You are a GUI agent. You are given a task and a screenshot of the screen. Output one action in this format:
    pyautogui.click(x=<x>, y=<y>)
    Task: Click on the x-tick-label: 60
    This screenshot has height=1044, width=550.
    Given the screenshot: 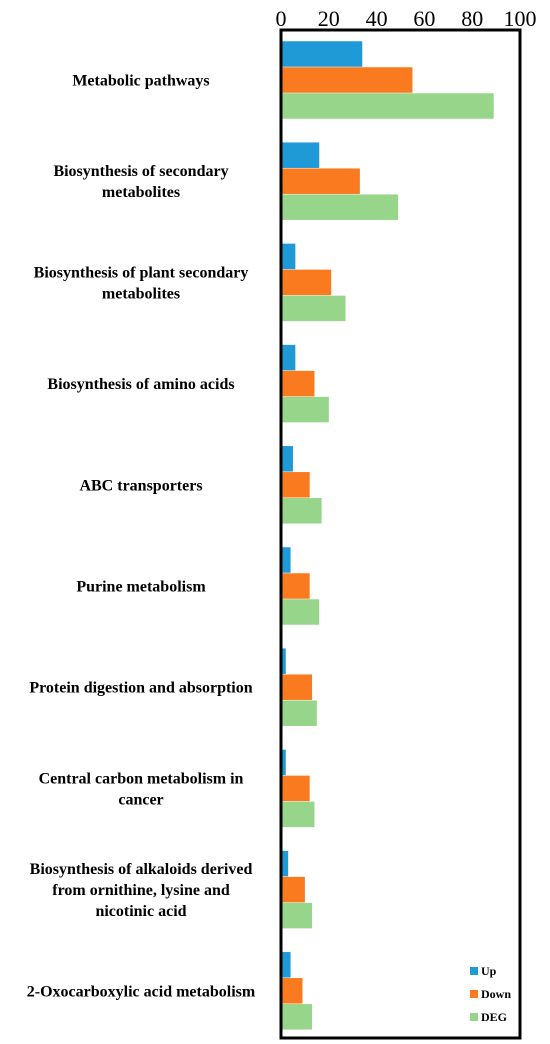 What is the action you would take?
    pyautogui.click(x=424, y=18)
    